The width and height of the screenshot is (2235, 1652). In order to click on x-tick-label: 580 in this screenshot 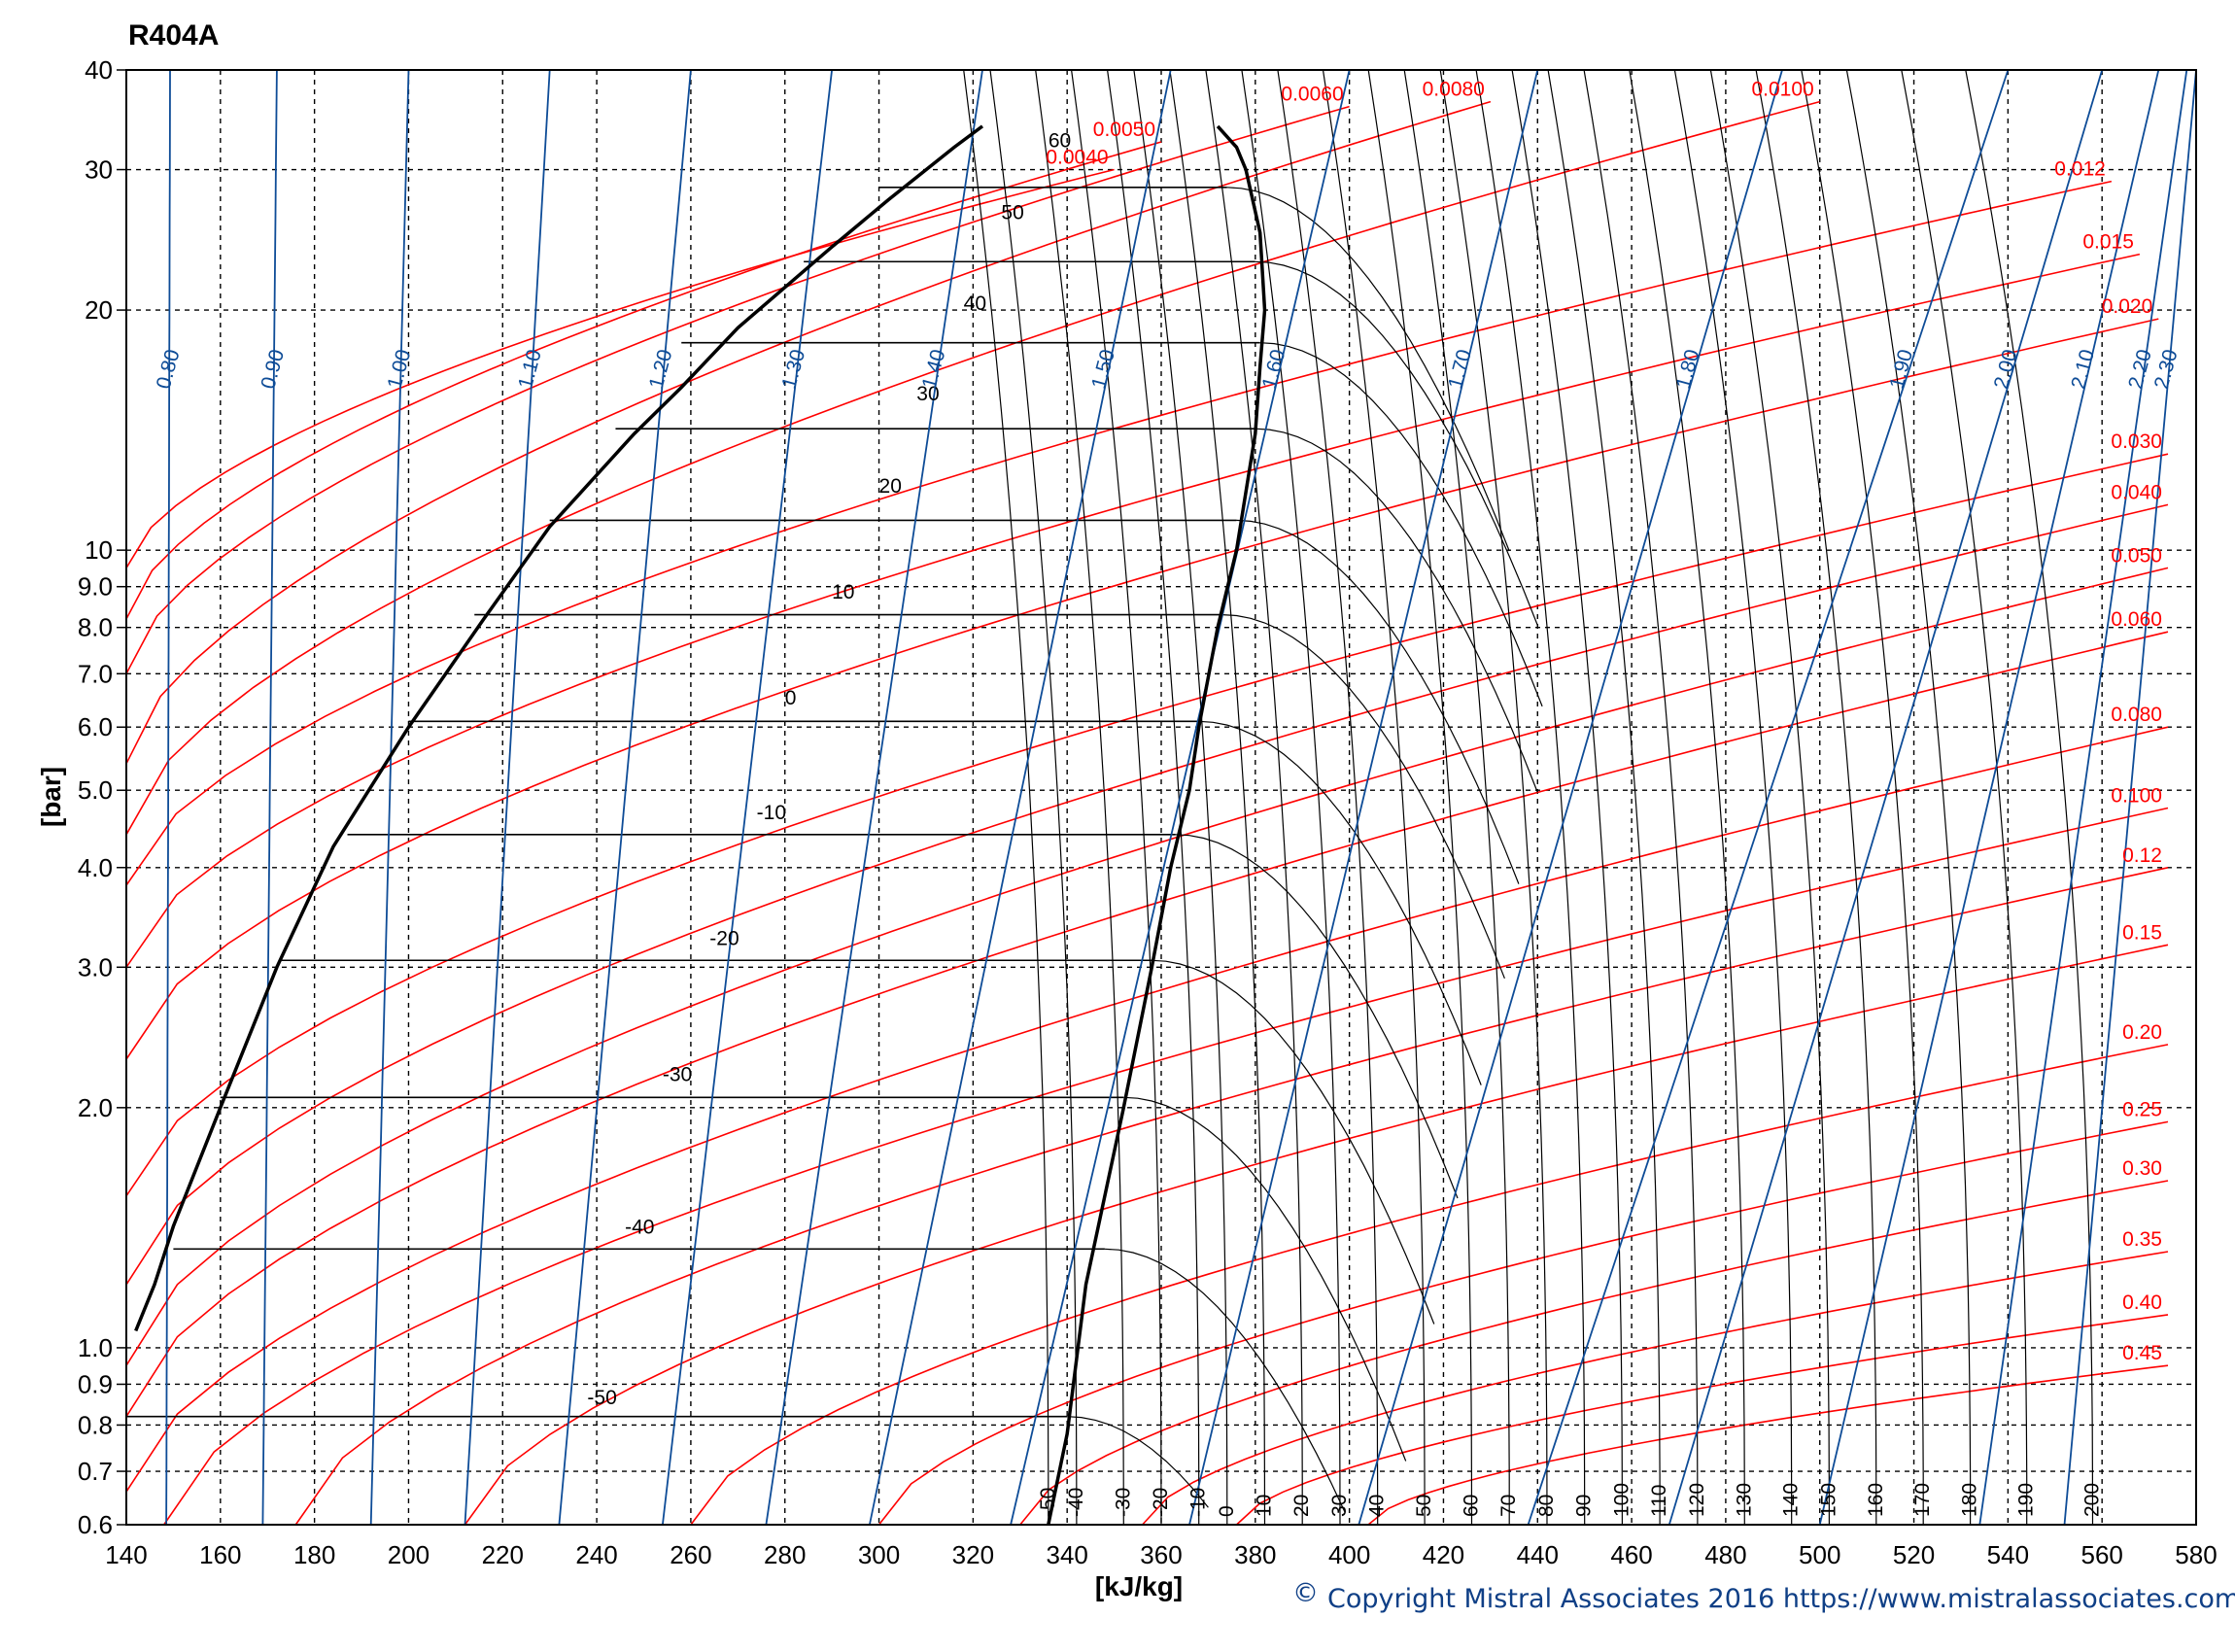, I will do `click(2196, 1555)`.